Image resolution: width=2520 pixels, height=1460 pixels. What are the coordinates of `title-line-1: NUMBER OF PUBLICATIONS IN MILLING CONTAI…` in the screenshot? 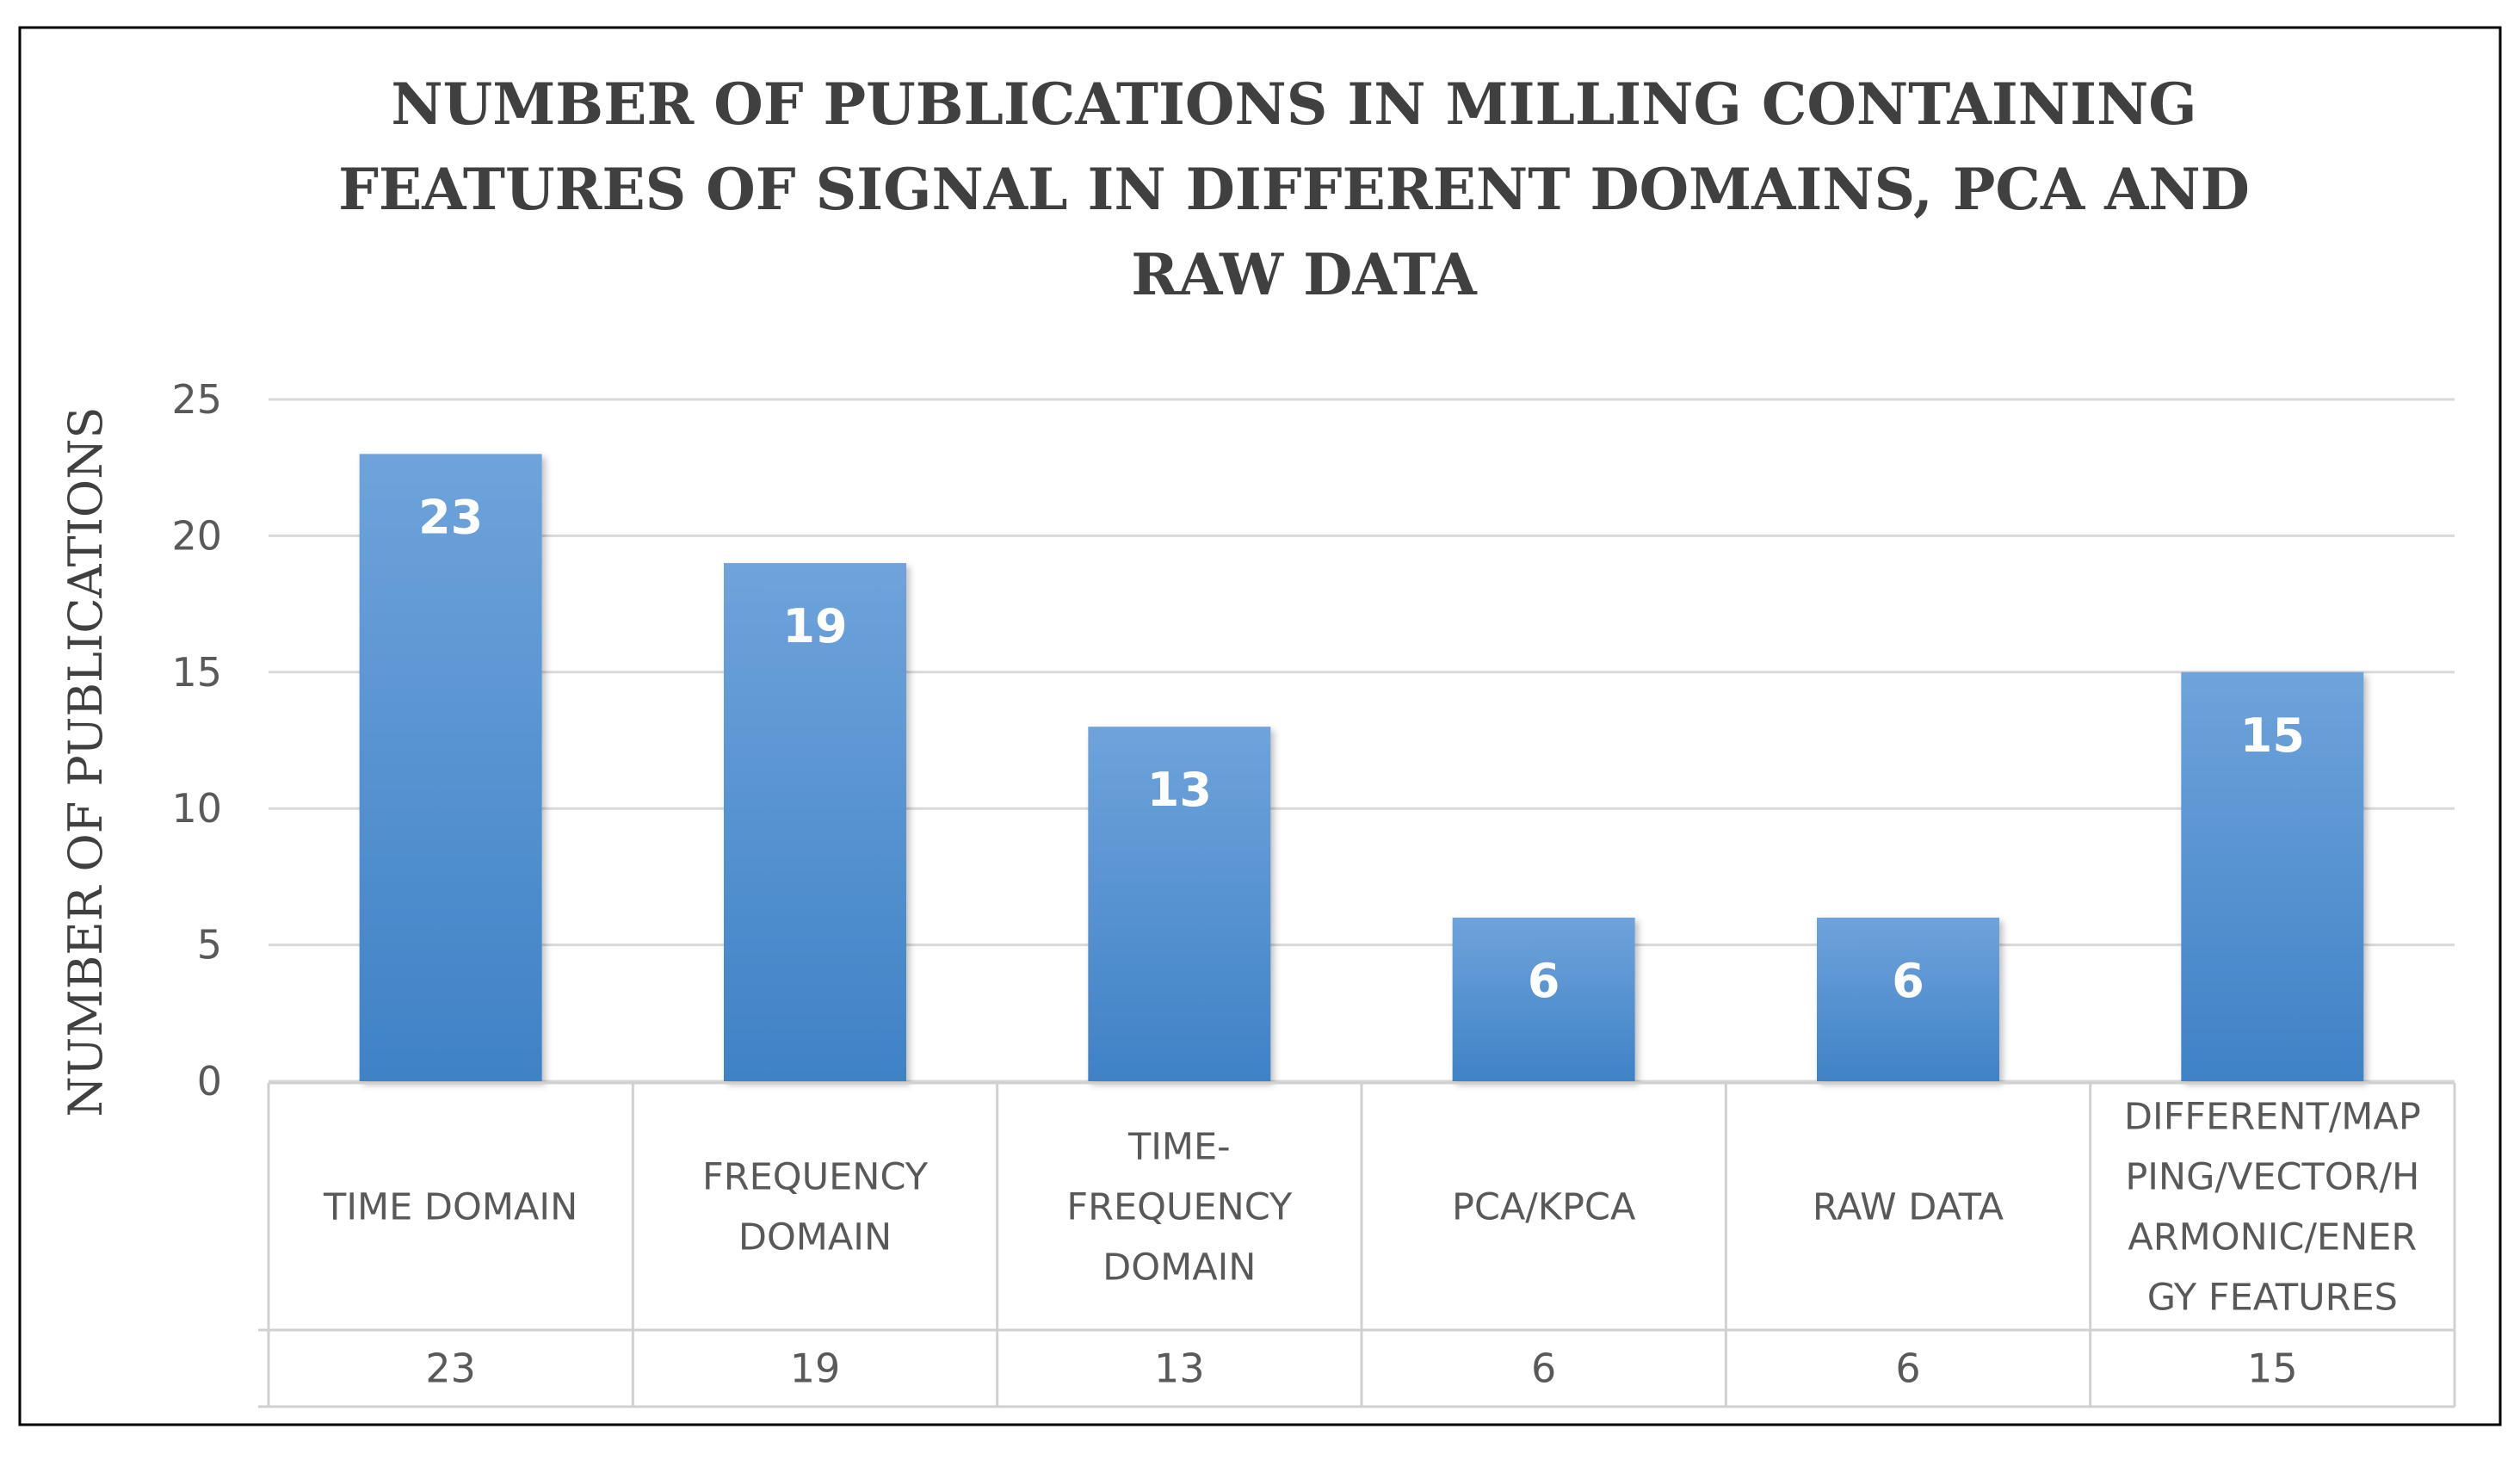 It's located at (1293, 104).